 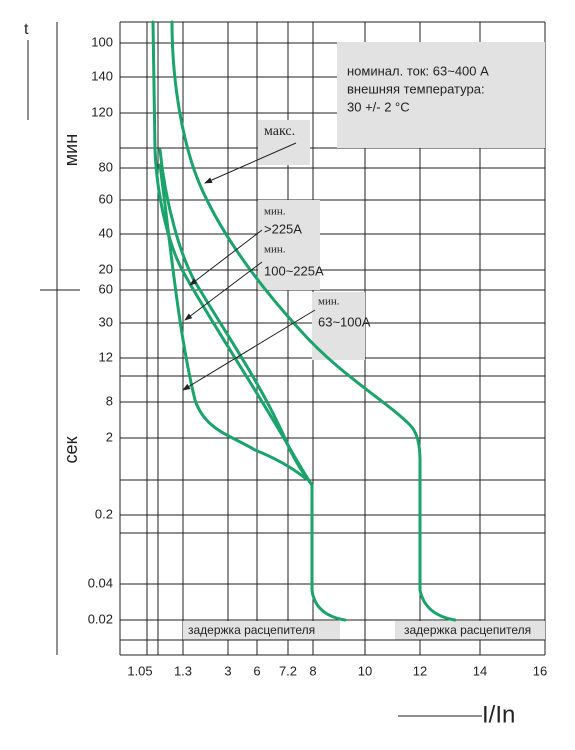 What do you see at coordinates (279, 131) in the screenshot?
I see `curve-label: макс.` at bounding box center [279, 131].